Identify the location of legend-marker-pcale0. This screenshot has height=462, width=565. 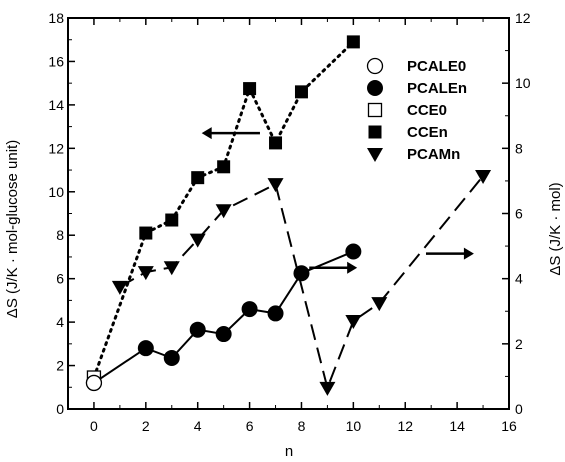
(375, 66).